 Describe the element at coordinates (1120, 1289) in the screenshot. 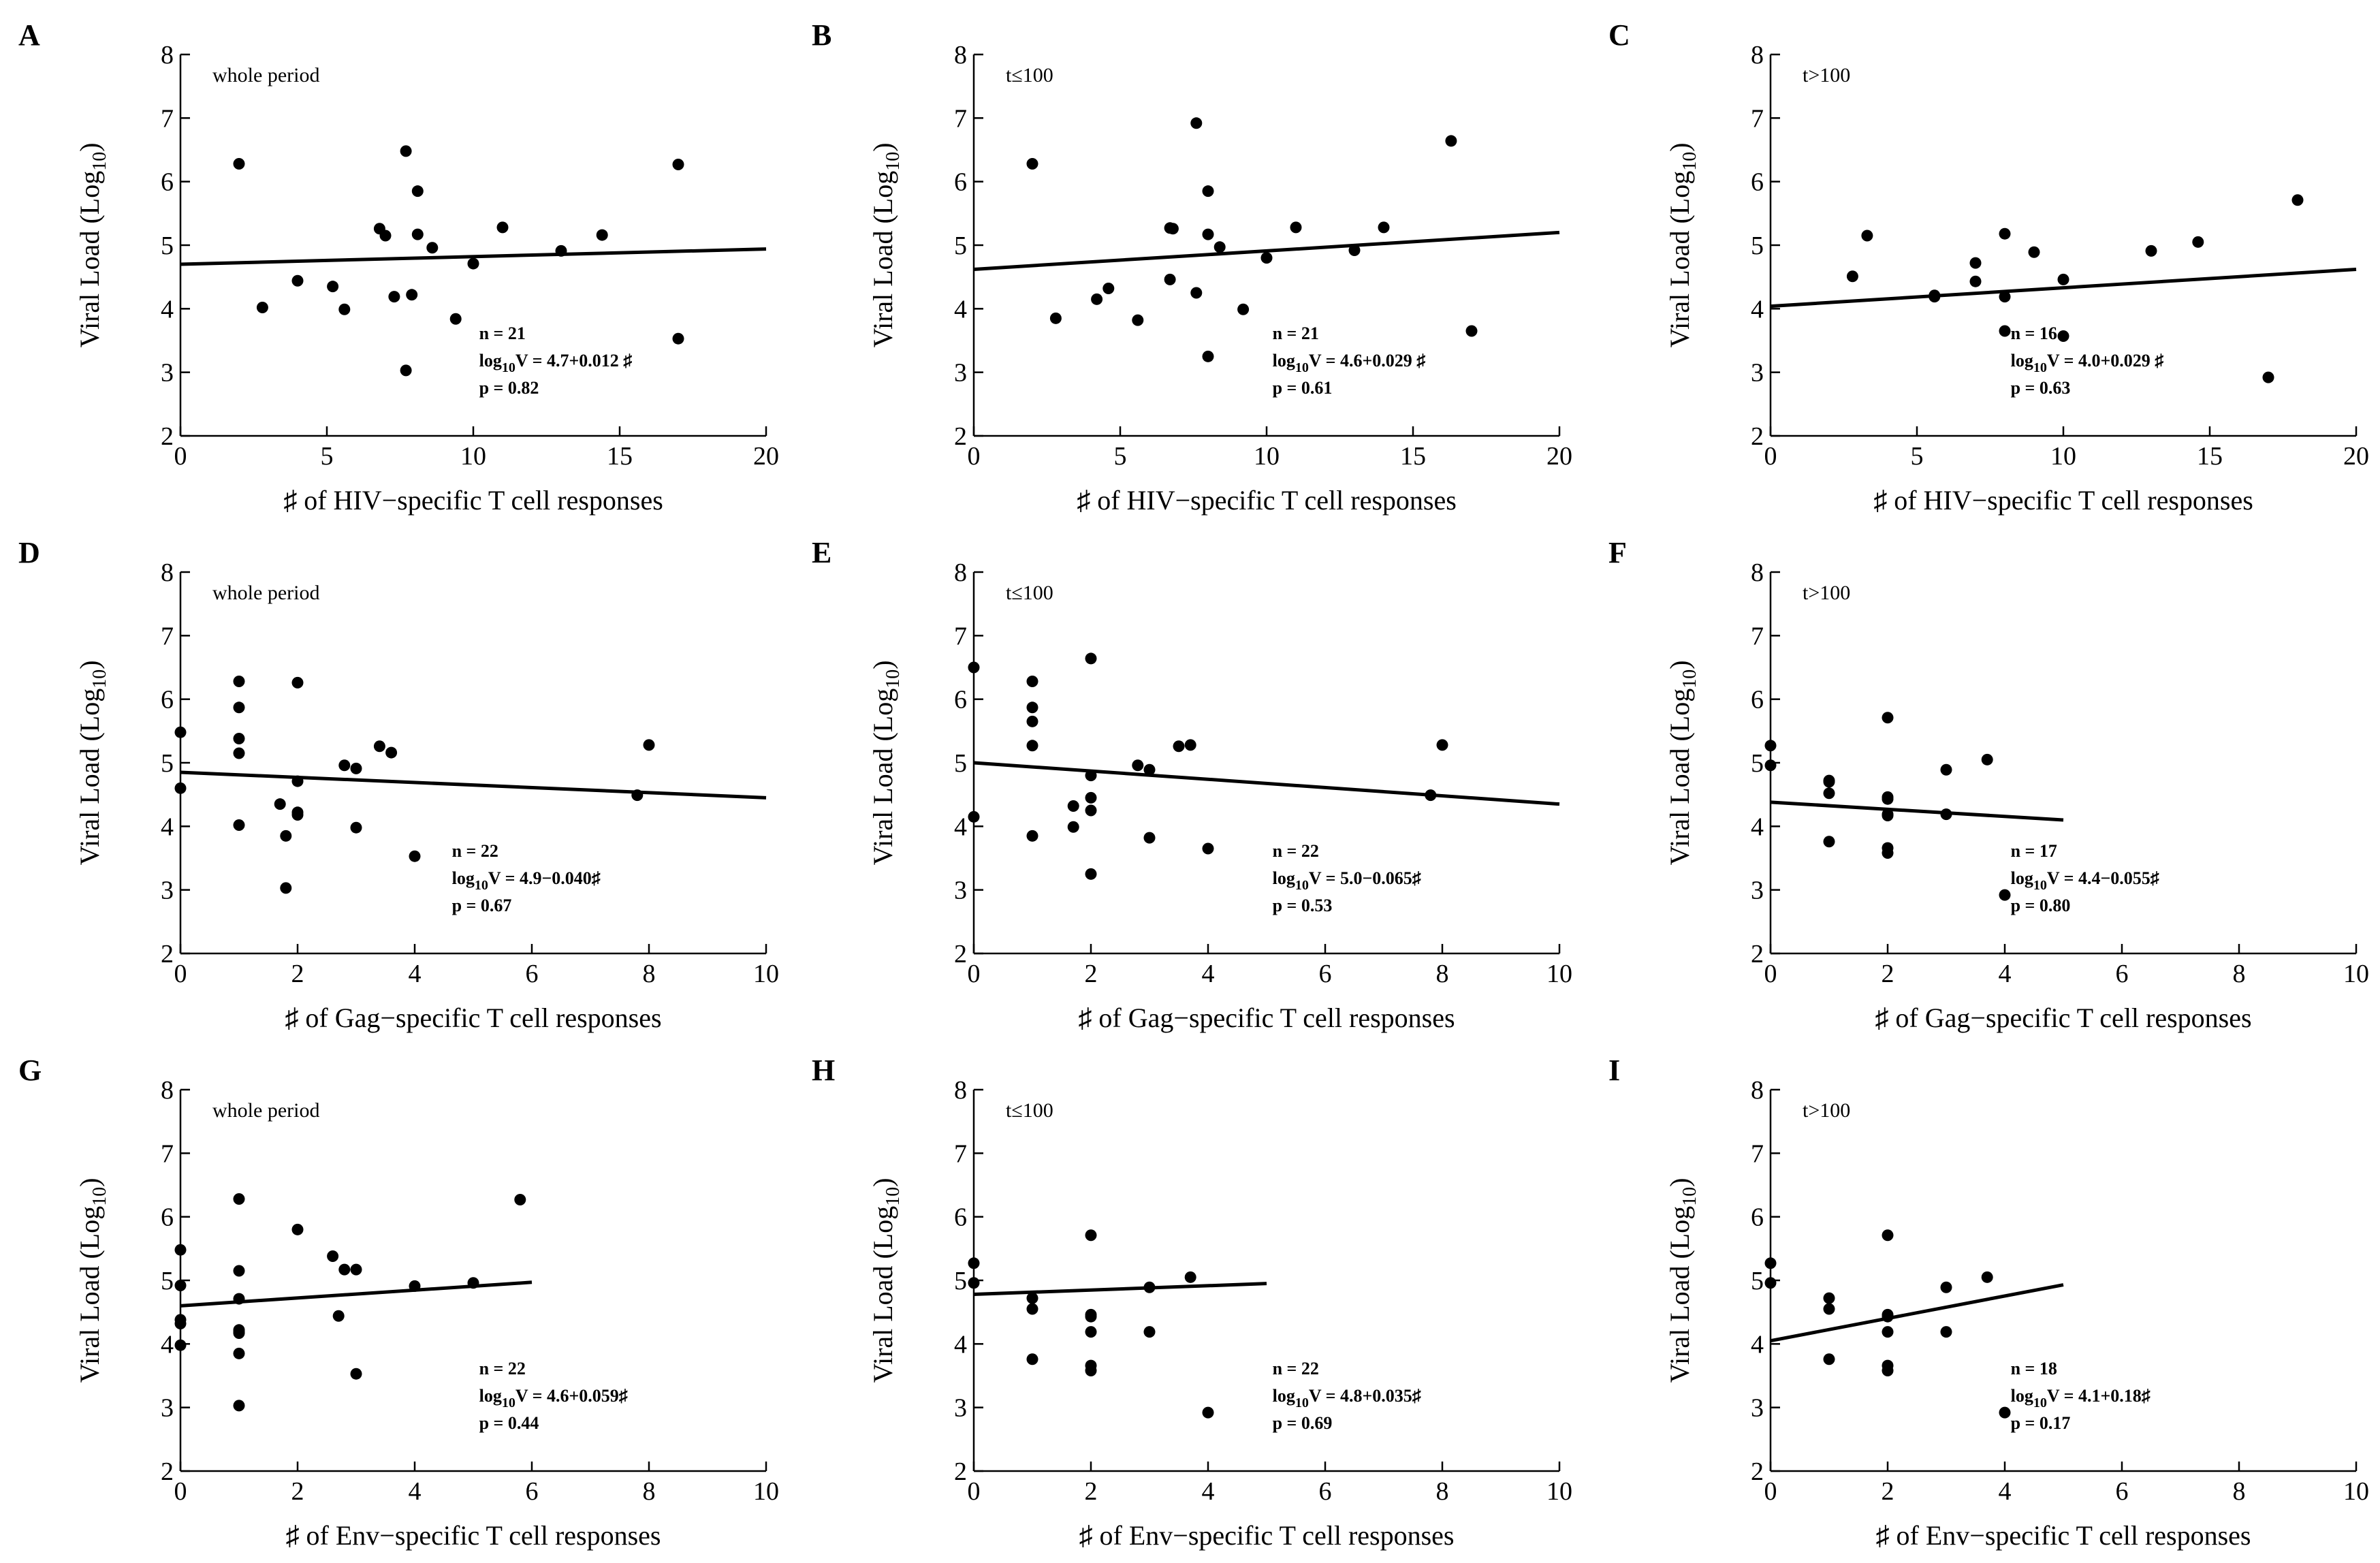

I see `panel-h-fit-line` at that location.